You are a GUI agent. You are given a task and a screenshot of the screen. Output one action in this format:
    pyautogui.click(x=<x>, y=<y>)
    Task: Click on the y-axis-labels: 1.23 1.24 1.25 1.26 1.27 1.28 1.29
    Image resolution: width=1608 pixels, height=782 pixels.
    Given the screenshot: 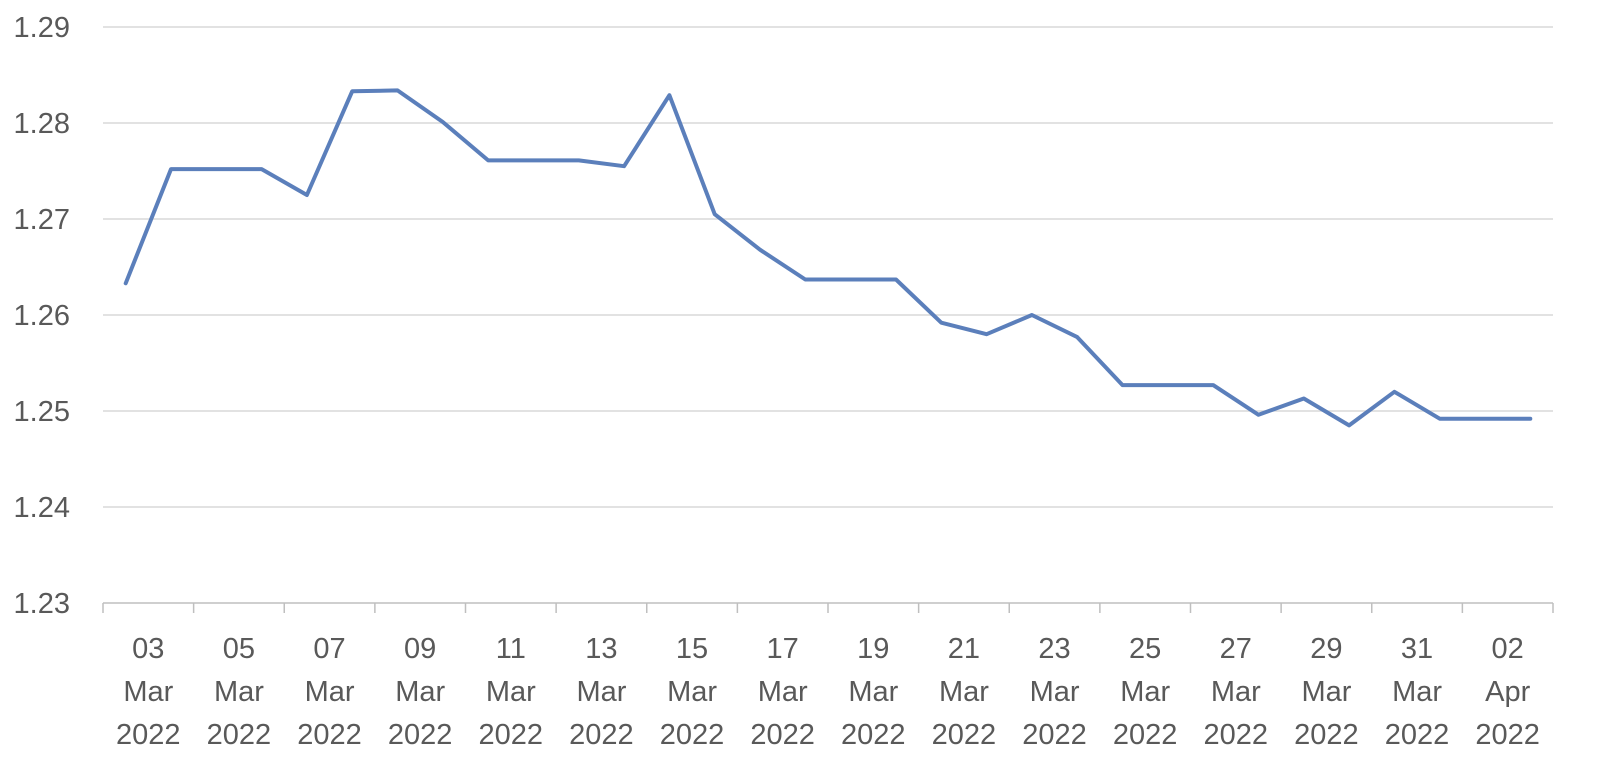 What is the action you would take?
    pyautogui.click(x=42, y=316)
    